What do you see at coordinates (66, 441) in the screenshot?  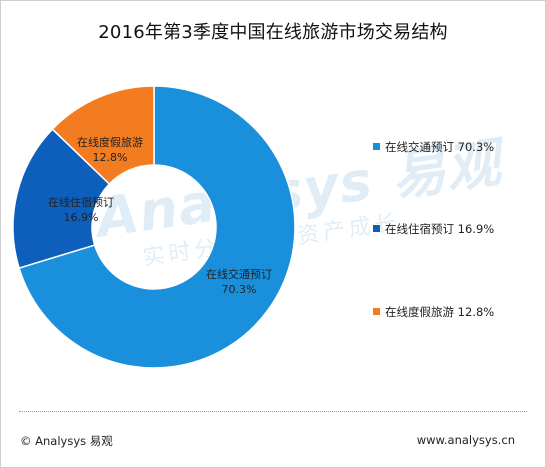 I see `footer-copyright: © Analysys 易观` at bounding box center [66, 441].